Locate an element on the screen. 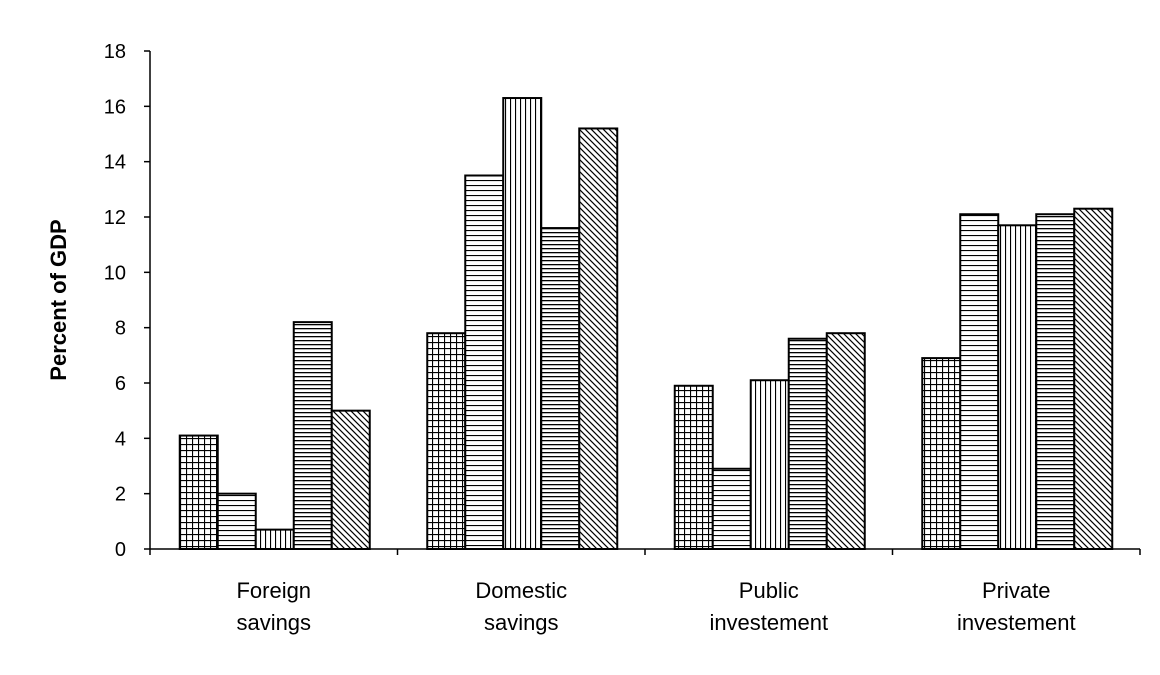 Image resolution: width=1160 pixels, height=675 pixels. y-tick-label: 12 is located at coordinates (115, 218).